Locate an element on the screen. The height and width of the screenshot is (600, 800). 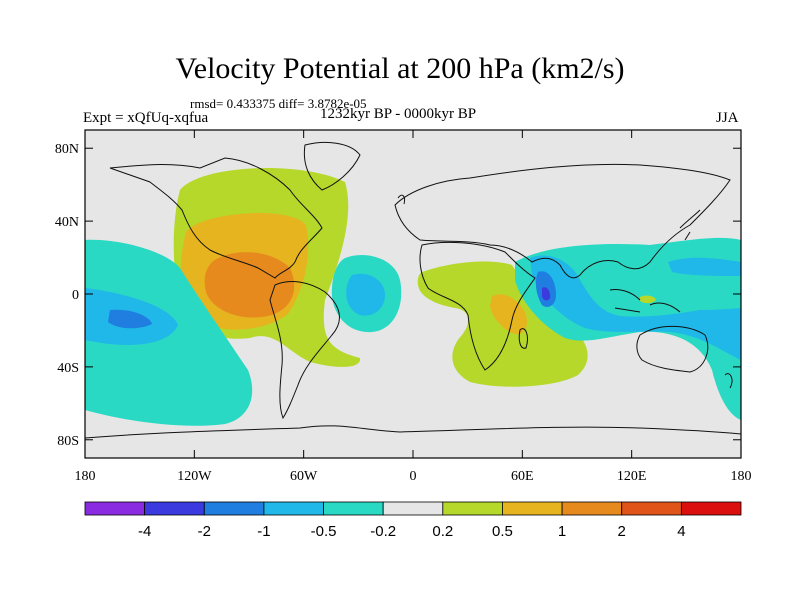
contour-americas-strong is located at coordinates (249, 285).